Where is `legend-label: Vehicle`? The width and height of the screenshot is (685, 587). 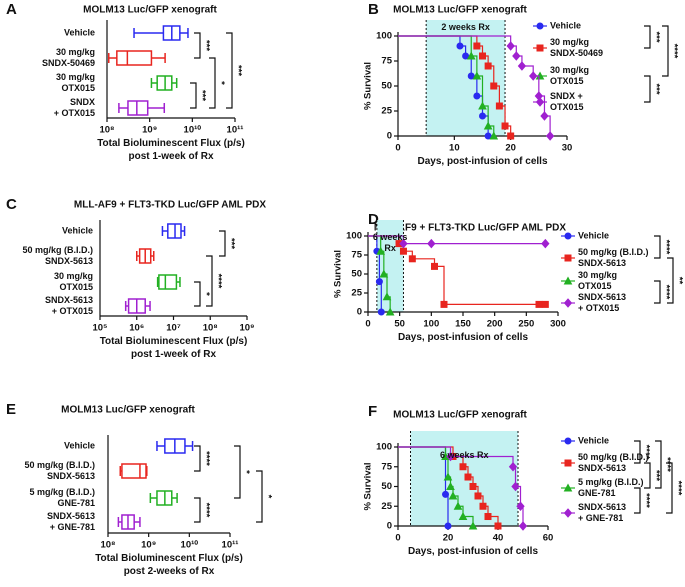
legend-label: Vehicle is located at coordinates (594, 235).